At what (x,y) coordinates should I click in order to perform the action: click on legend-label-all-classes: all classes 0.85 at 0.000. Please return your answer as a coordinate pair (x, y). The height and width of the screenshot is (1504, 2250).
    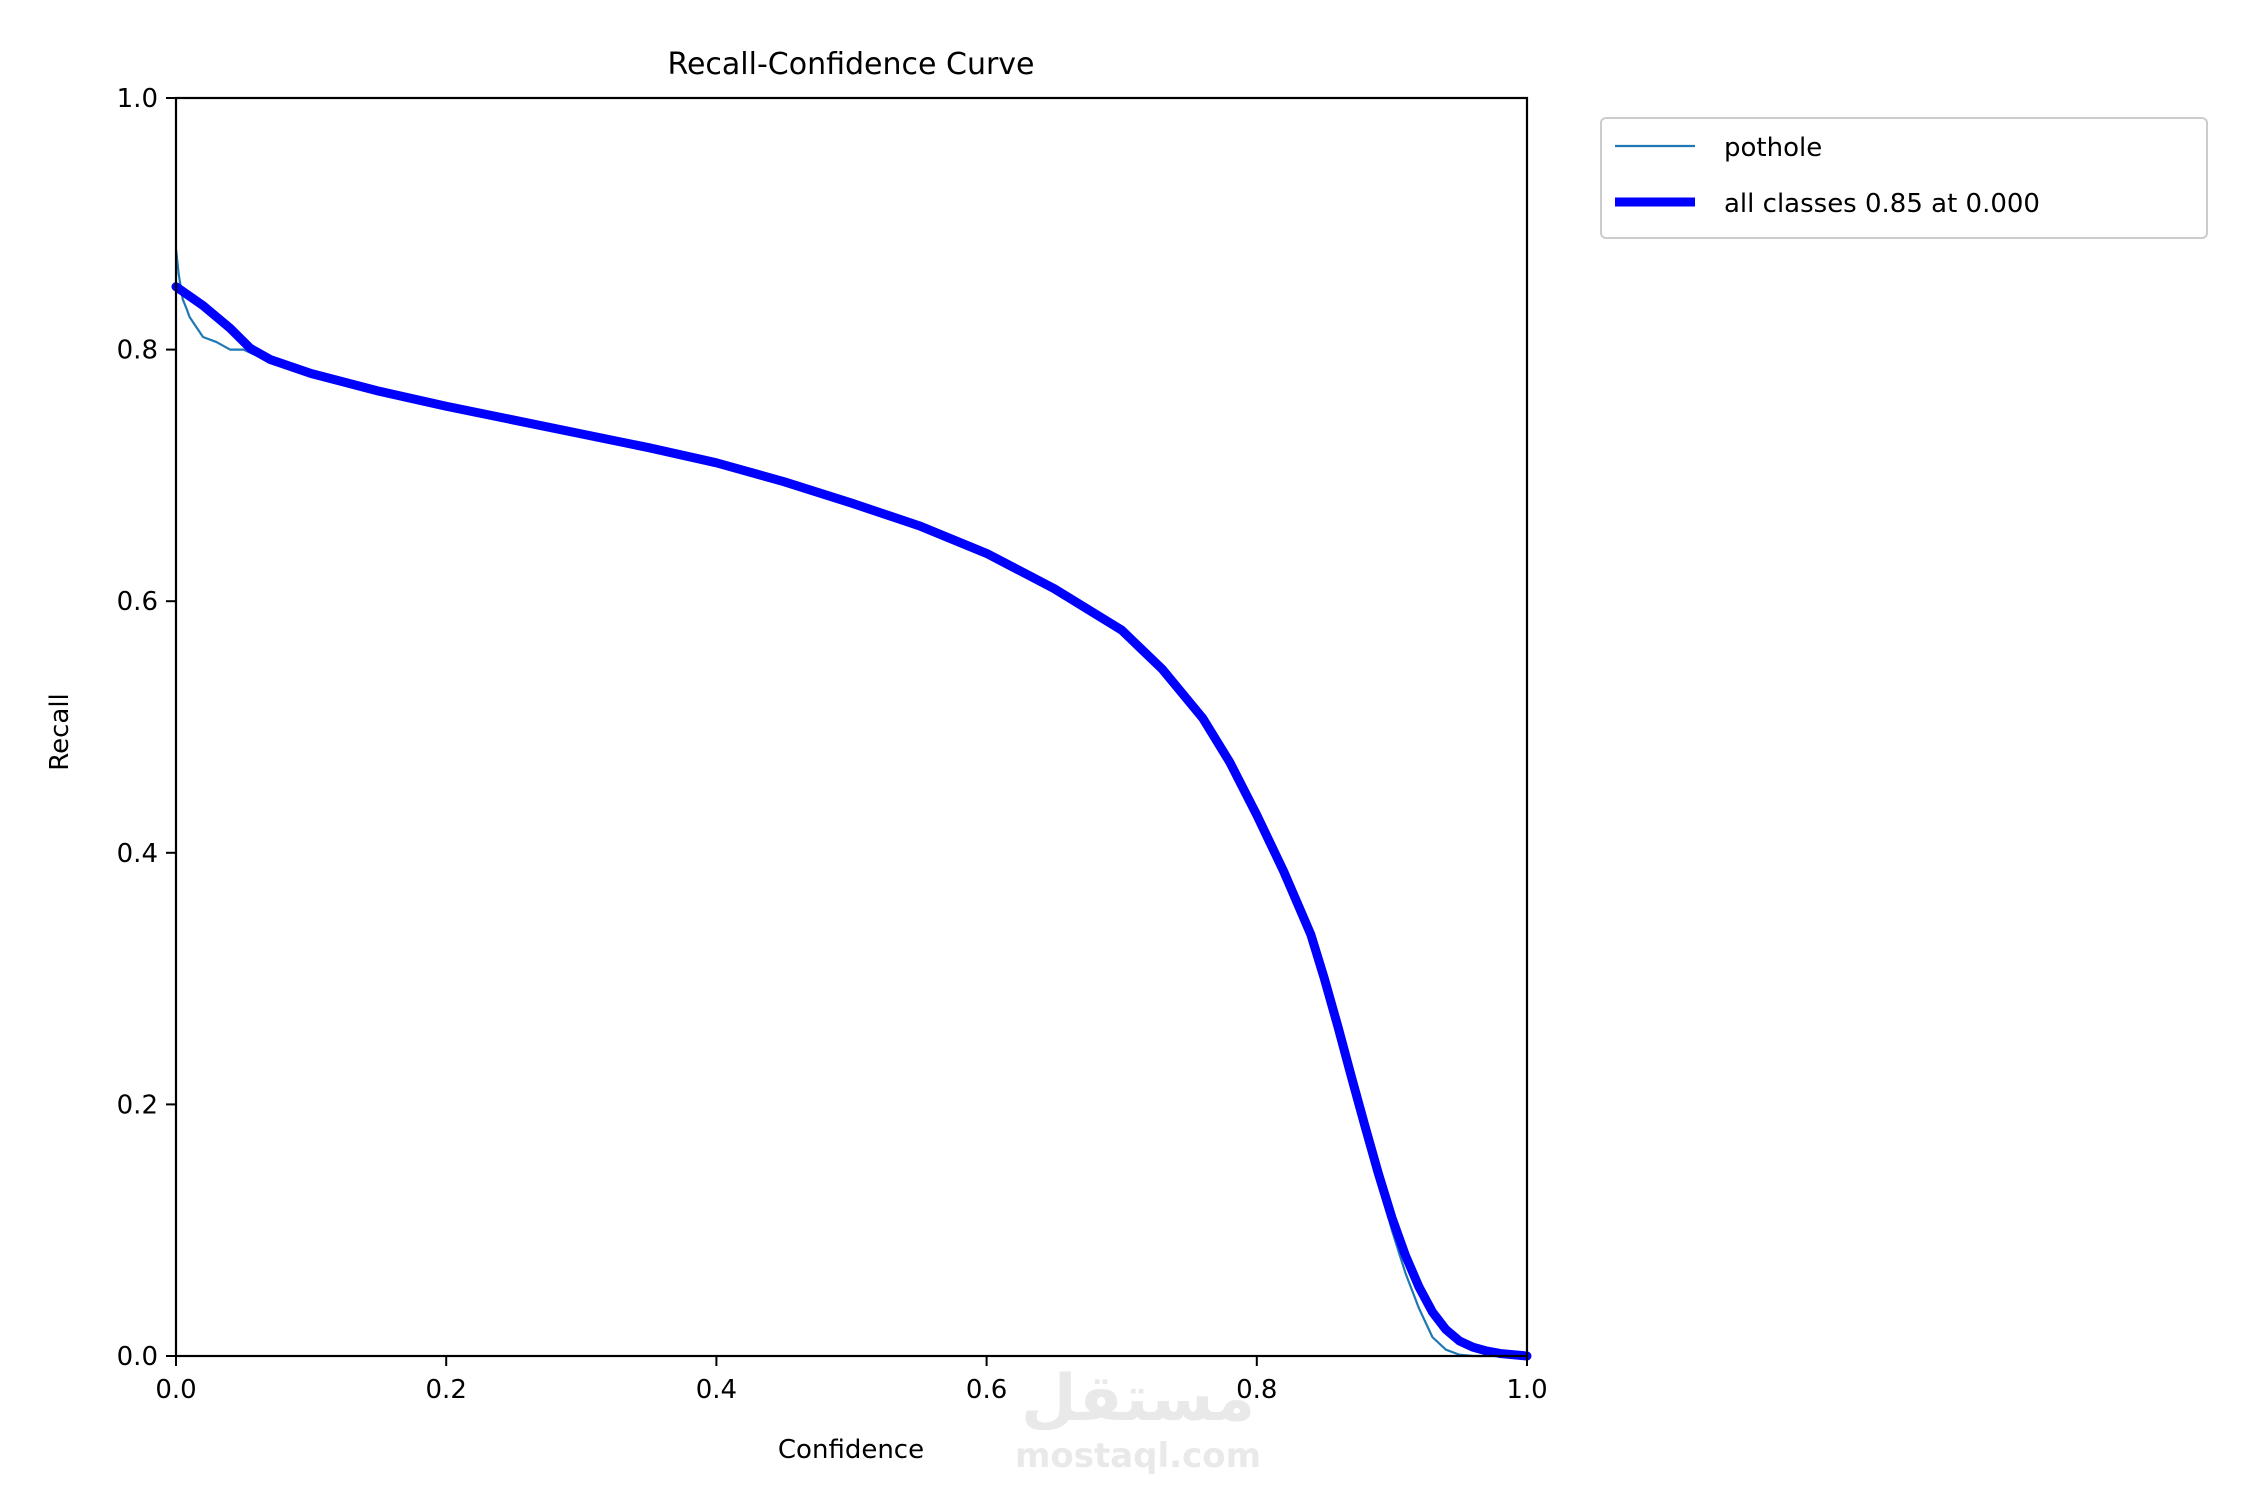
    Looking at the image, I should click on (1882, 204).